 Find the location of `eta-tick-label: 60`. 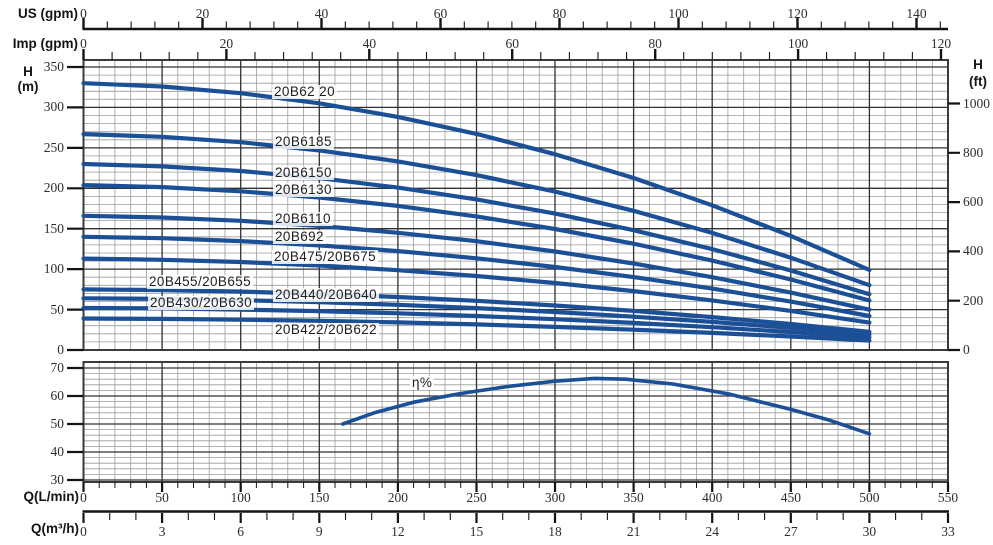

eta-tick-label: 60 is located at coordinates (57, 395).